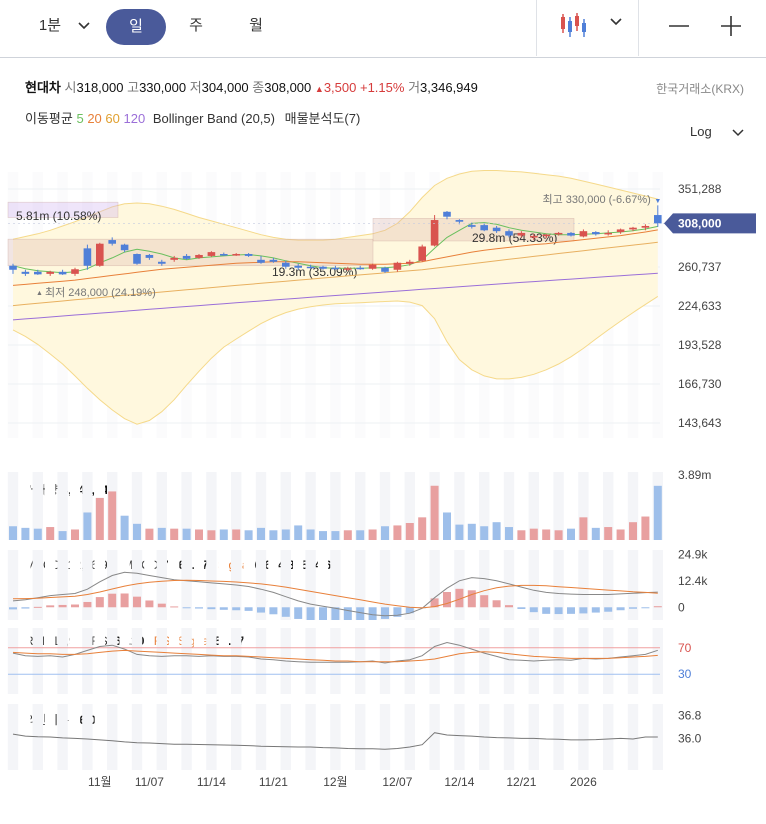 The height and width of the screenshot is (824, 766). I want to click on tab-day: 일, so click(136, 27).